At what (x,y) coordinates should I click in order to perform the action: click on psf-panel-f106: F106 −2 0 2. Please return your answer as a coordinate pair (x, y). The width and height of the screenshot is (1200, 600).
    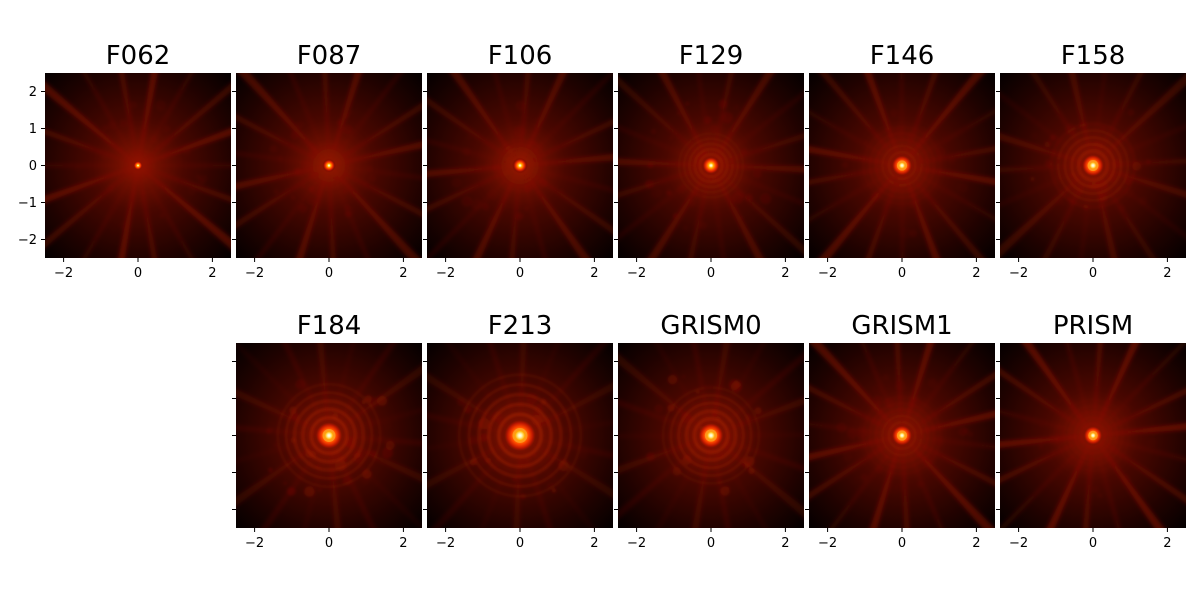
    Looking at the image, I should click on (518, 161).